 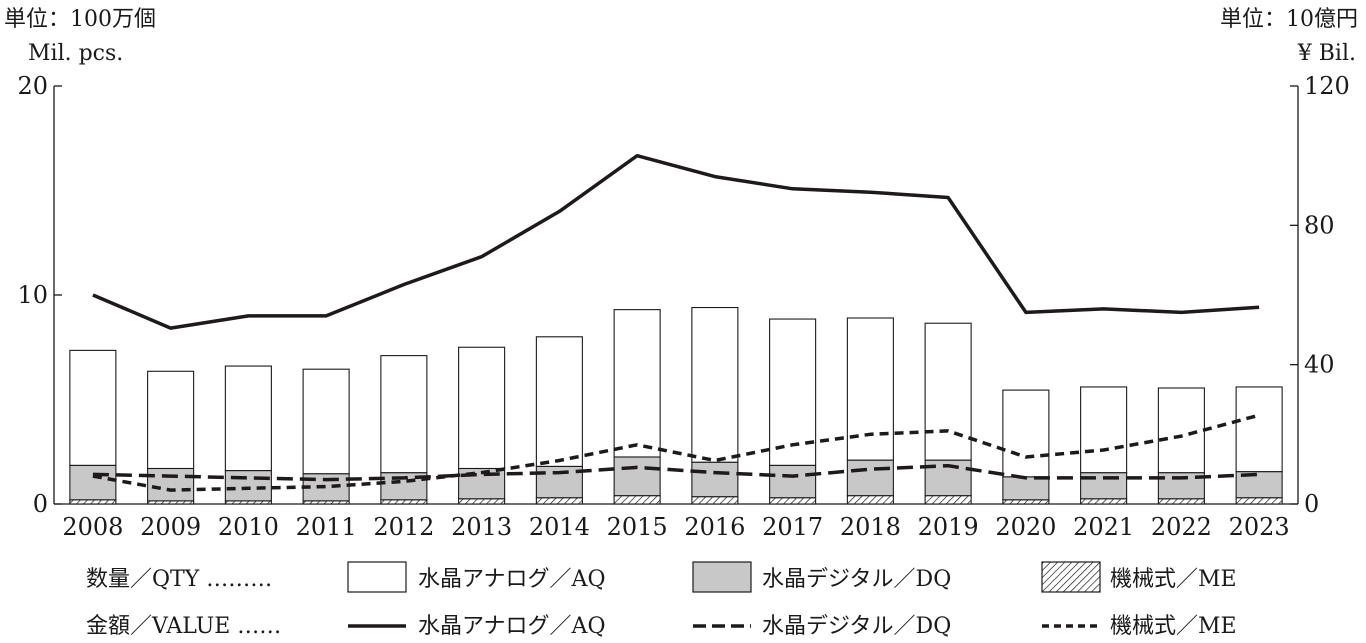 What do you see at coordinates (1103, 527) in the screenshot?
I see `x-tick-label: 2021` at bounding box center [1103, 527].